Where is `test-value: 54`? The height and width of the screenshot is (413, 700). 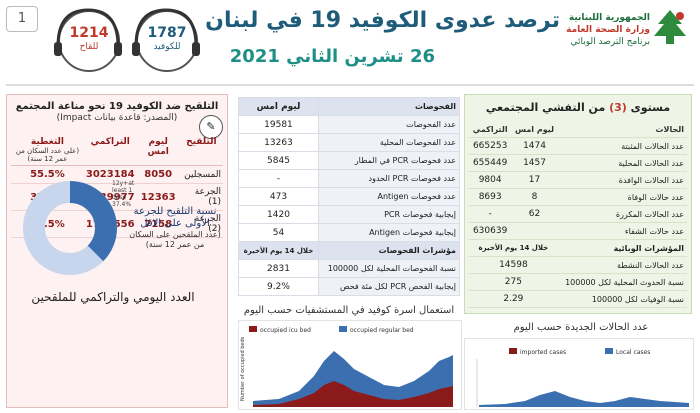
test-value: 54 is located at coordinates (278, 232).